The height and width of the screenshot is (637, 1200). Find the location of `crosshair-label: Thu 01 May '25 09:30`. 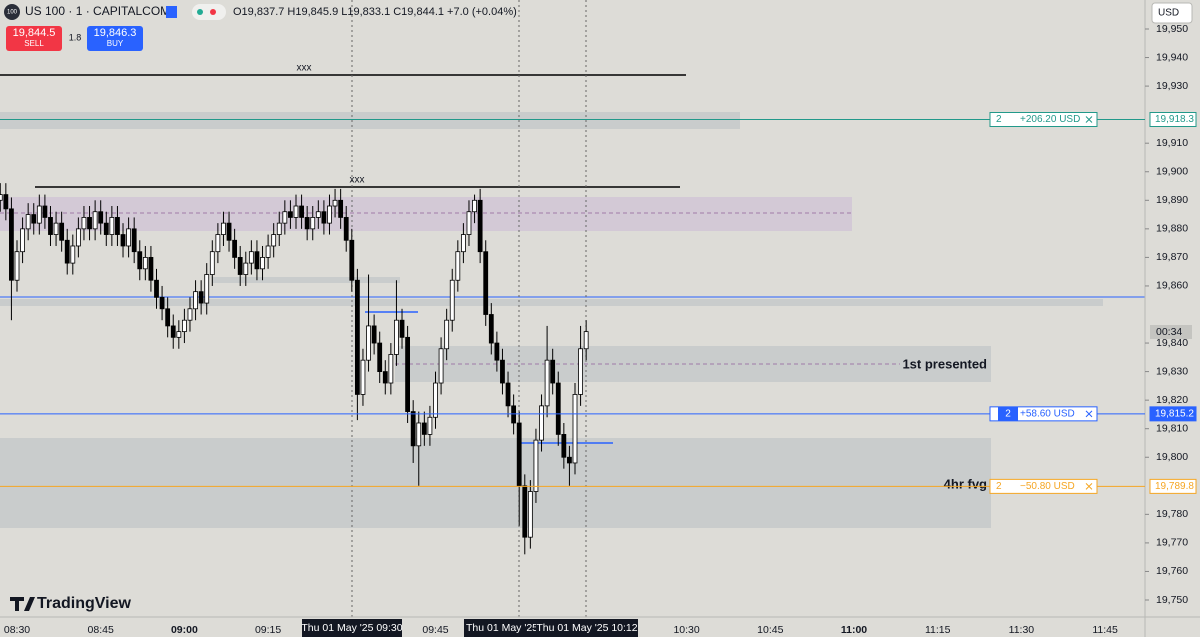

crosshair-label: Thu 01 May '25 09:30 is located at coordinates (351, 628).